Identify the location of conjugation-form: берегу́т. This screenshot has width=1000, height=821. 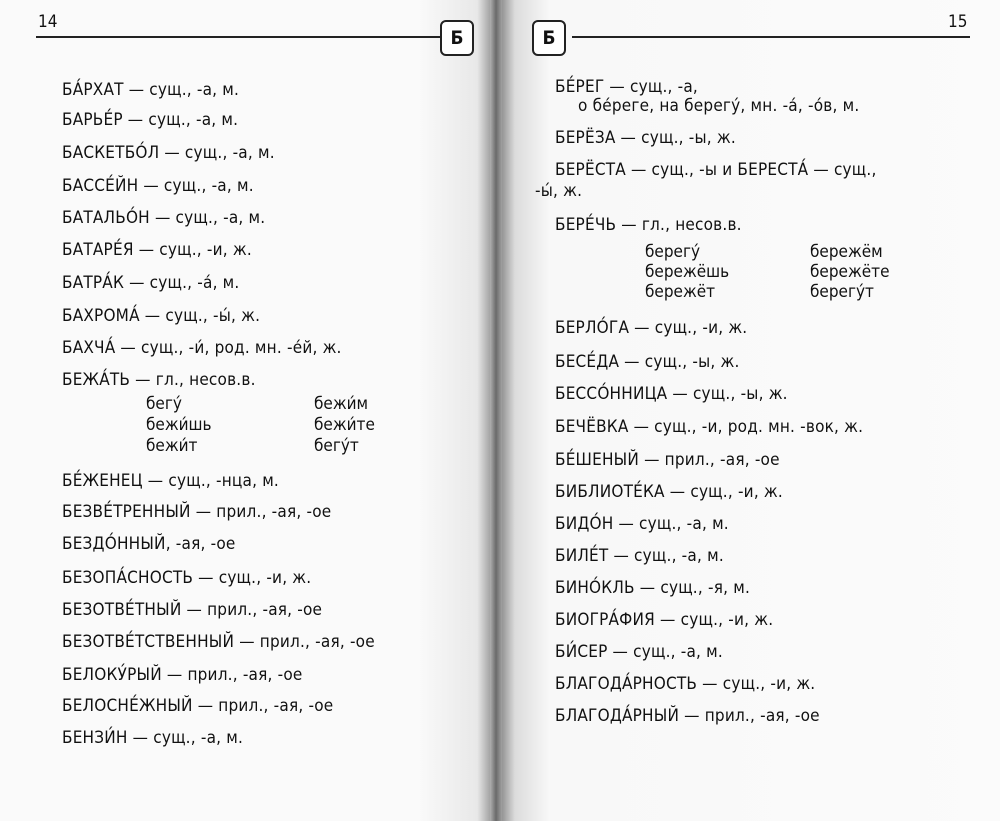
(842, 292).